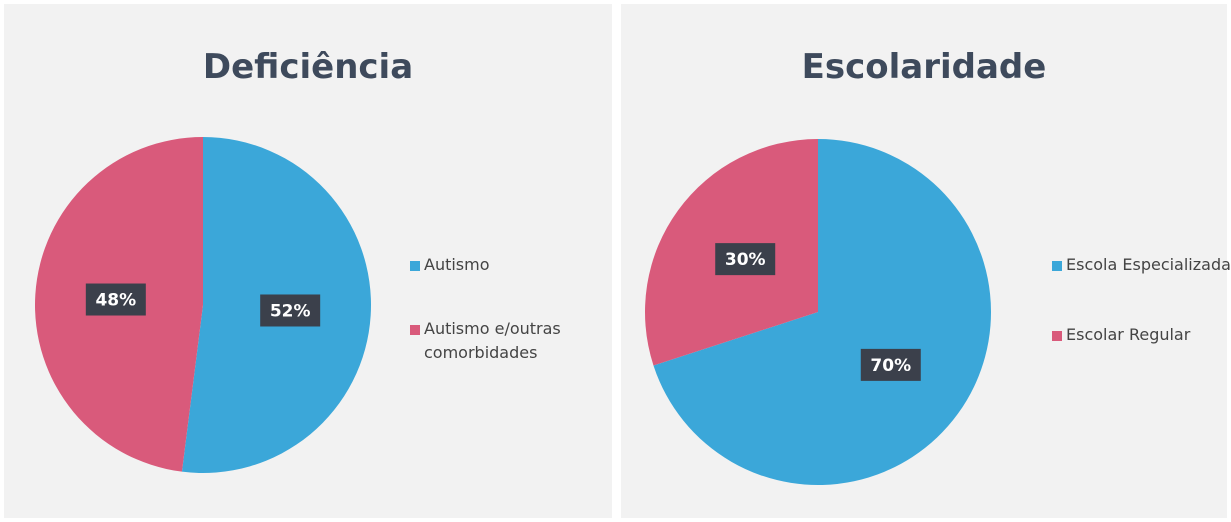  I want to click on legend-label: Escola Especializada, so click(1148, 264).